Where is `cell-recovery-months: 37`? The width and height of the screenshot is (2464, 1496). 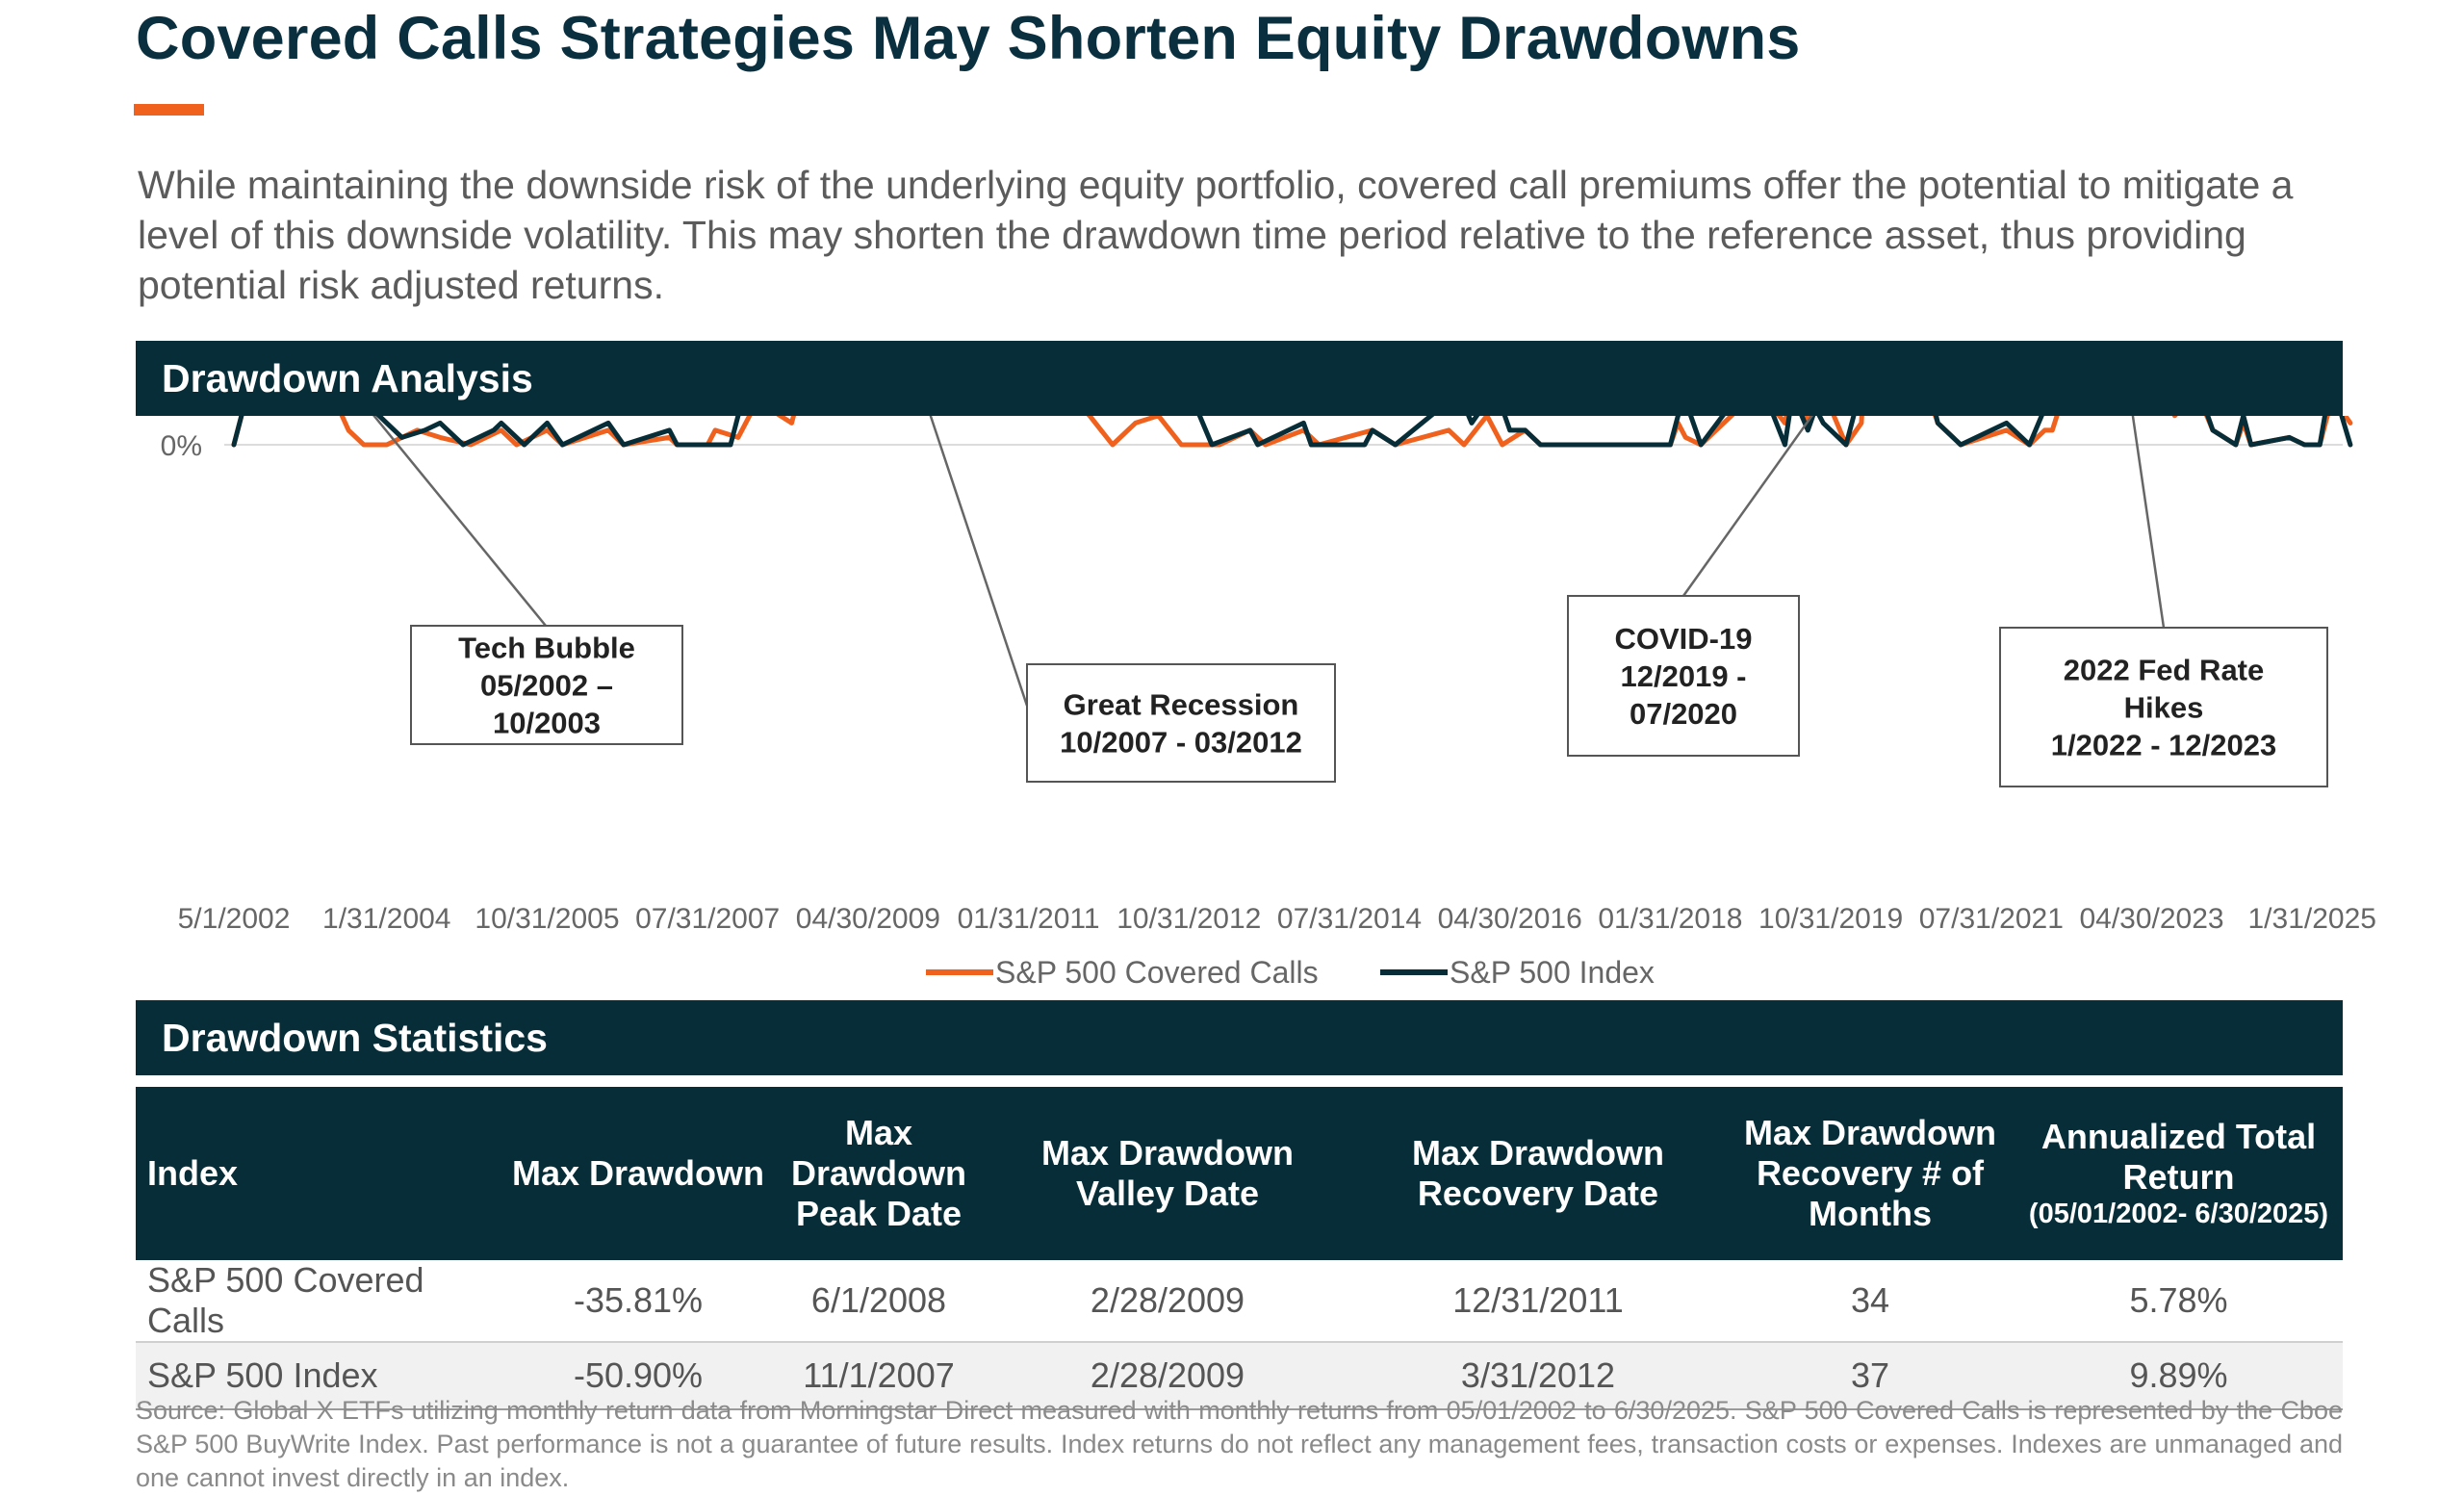 cell-recovery-months: 37 is located at coordinates (1870, 1376).